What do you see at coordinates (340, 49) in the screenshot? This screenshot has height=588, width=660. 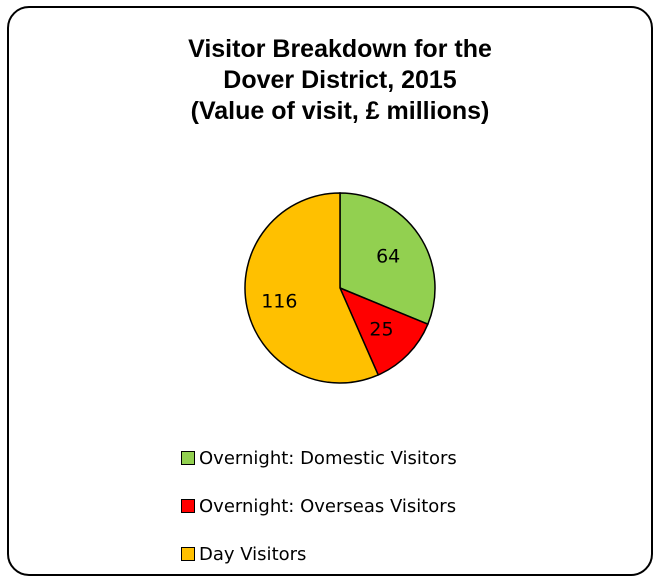 I see `chart-title-line-1: Visitor Breakdown for the` at bounding box center [340, 49].